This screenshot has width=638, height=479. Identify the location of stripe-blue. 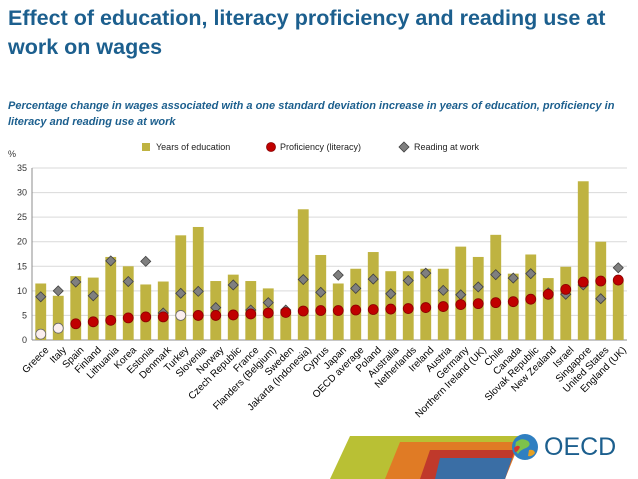
(473, 468).